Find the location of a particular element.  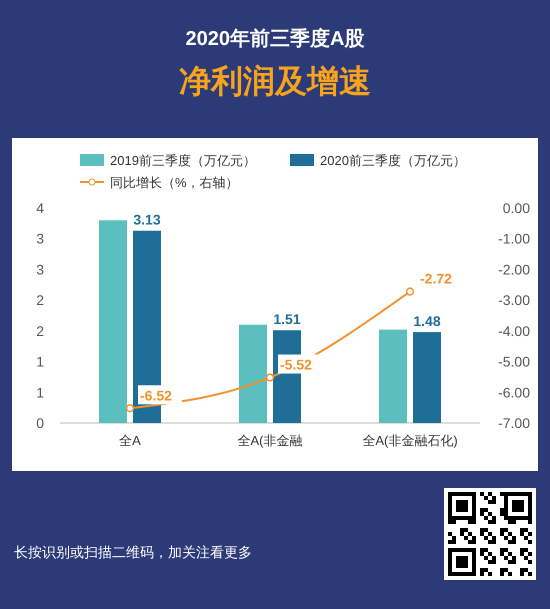

y-tick-label: 0 is located at coordinates (40, 423).